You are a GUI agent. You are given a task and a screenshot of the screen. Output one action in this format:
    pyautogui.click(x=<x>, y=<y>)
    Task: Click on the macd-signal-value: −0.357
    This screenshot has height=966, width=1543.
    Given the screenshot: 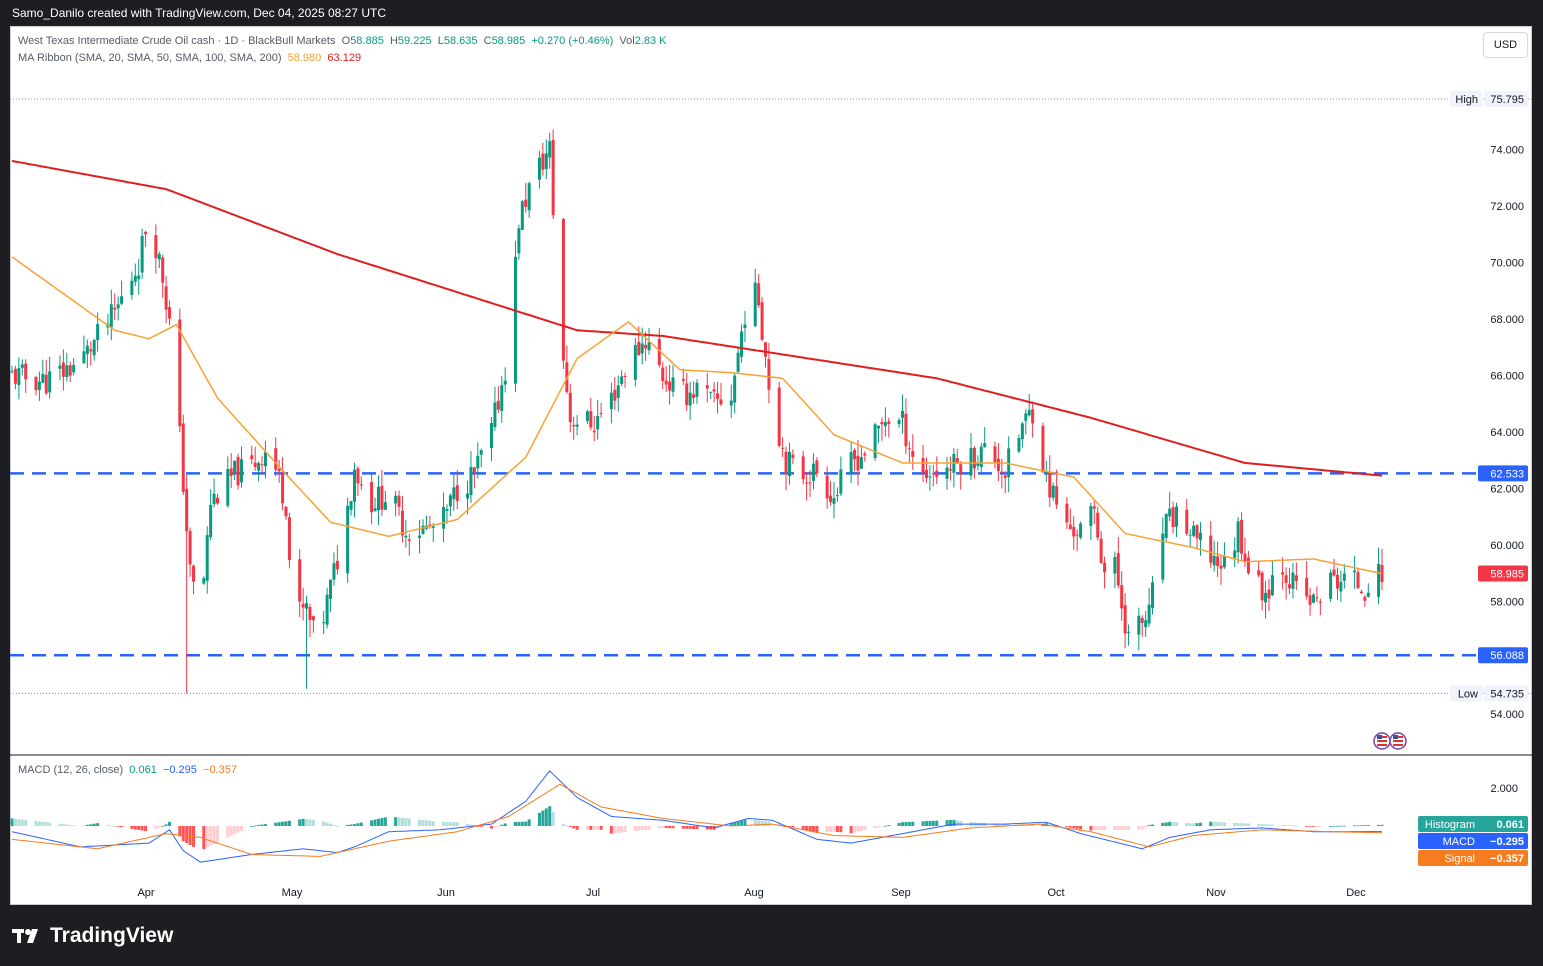 What is the action you would take?
    pyautogui.click(x=220, y=770)
    